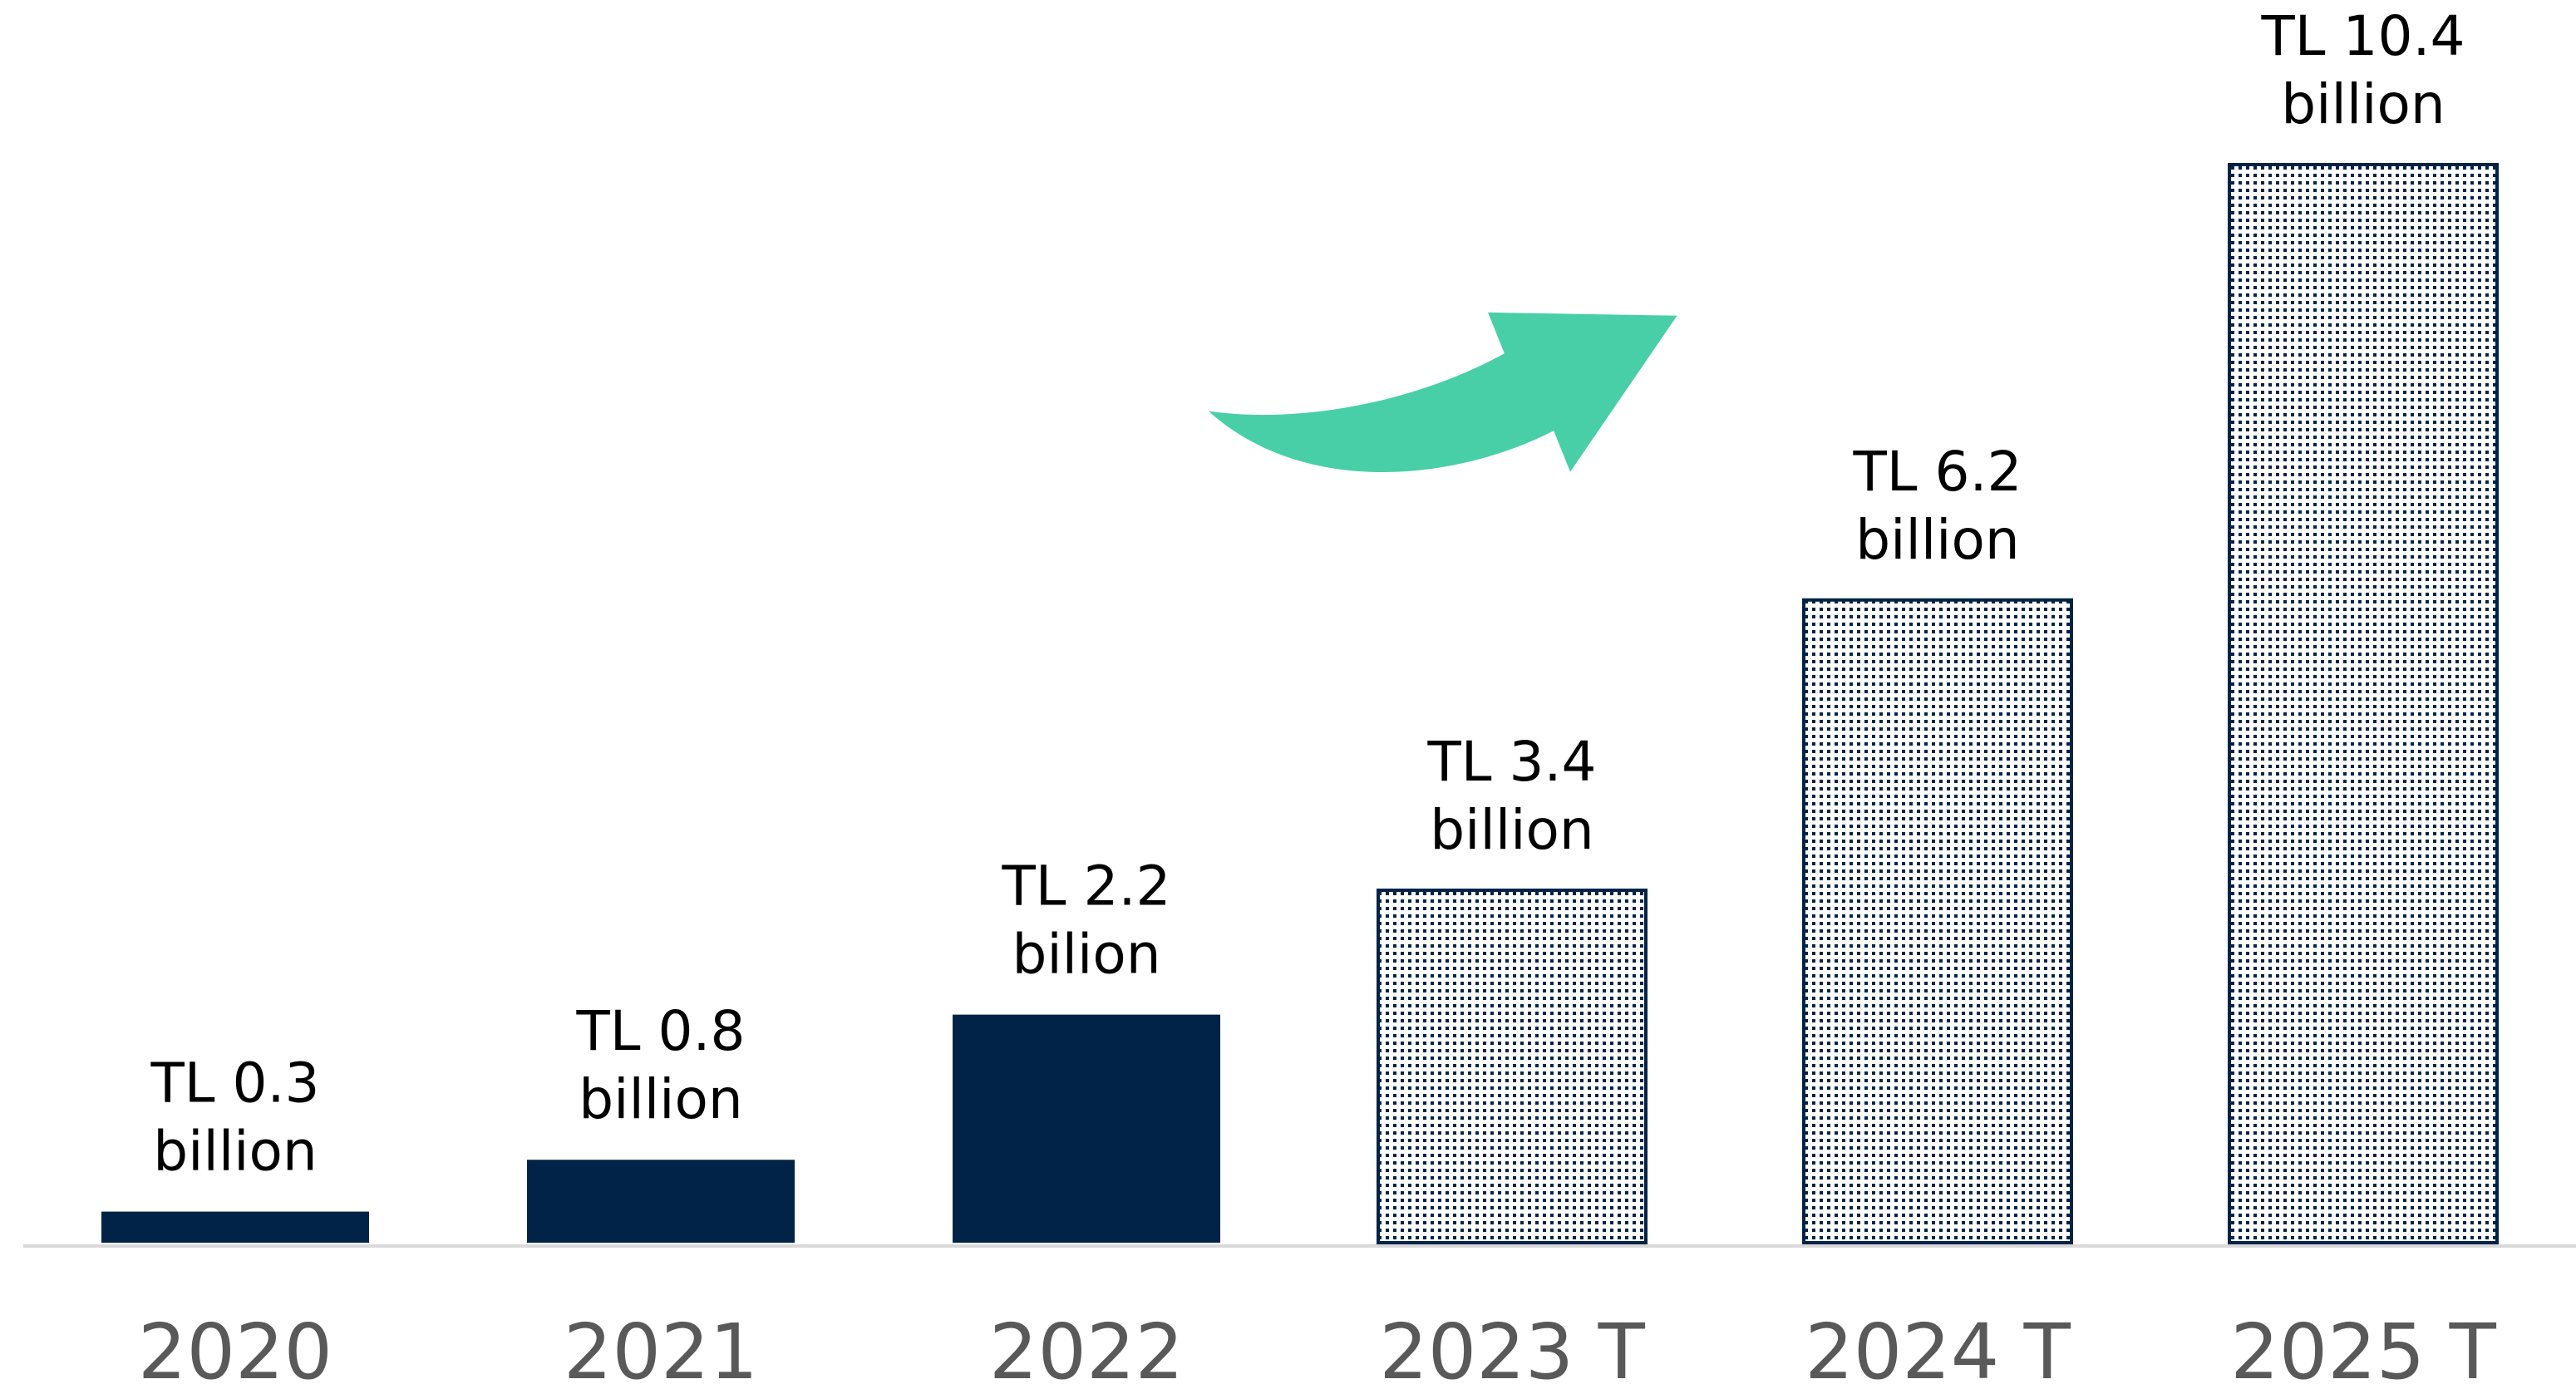  Describe the element at coordinates (2362, 36) in the screenshot. I see `value-label: TL 10.4` at that location.